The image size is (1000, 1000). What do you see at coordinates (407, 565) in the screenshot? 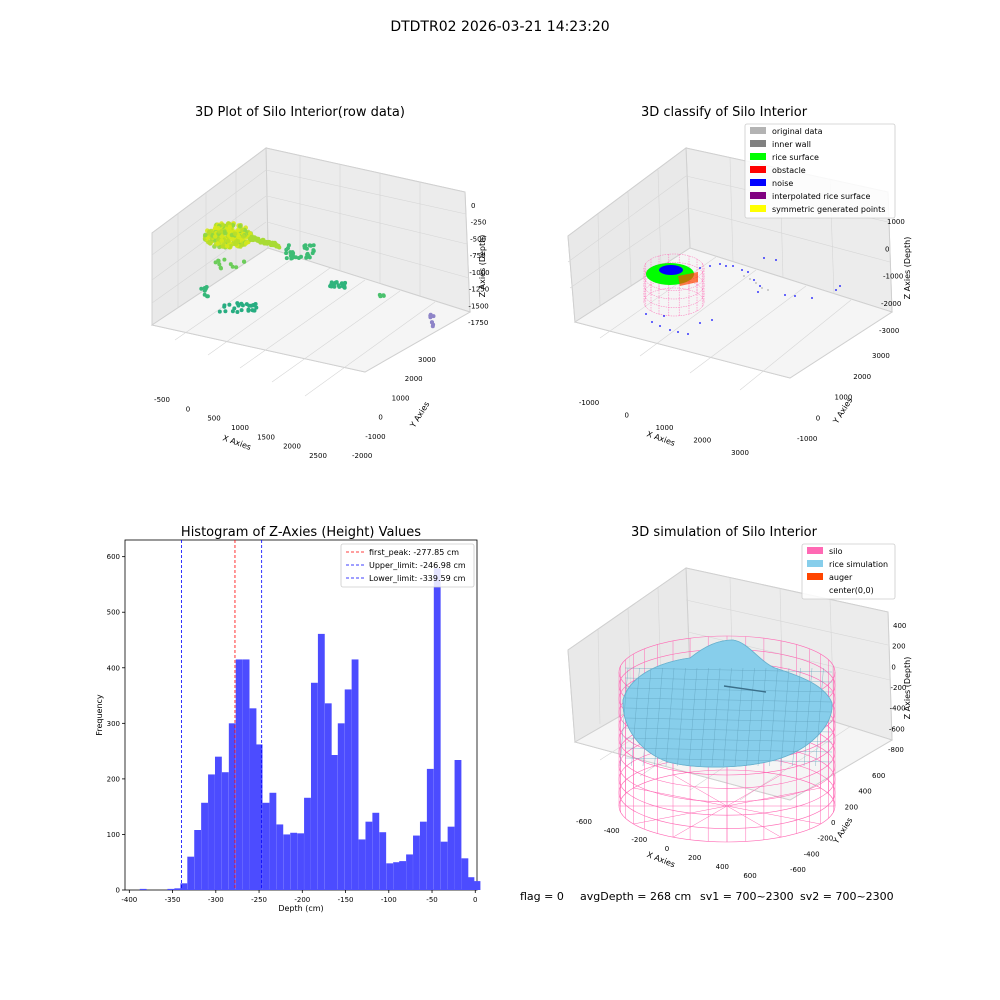
I see `histogram-legend-frame` at bounding box center [407, 565].